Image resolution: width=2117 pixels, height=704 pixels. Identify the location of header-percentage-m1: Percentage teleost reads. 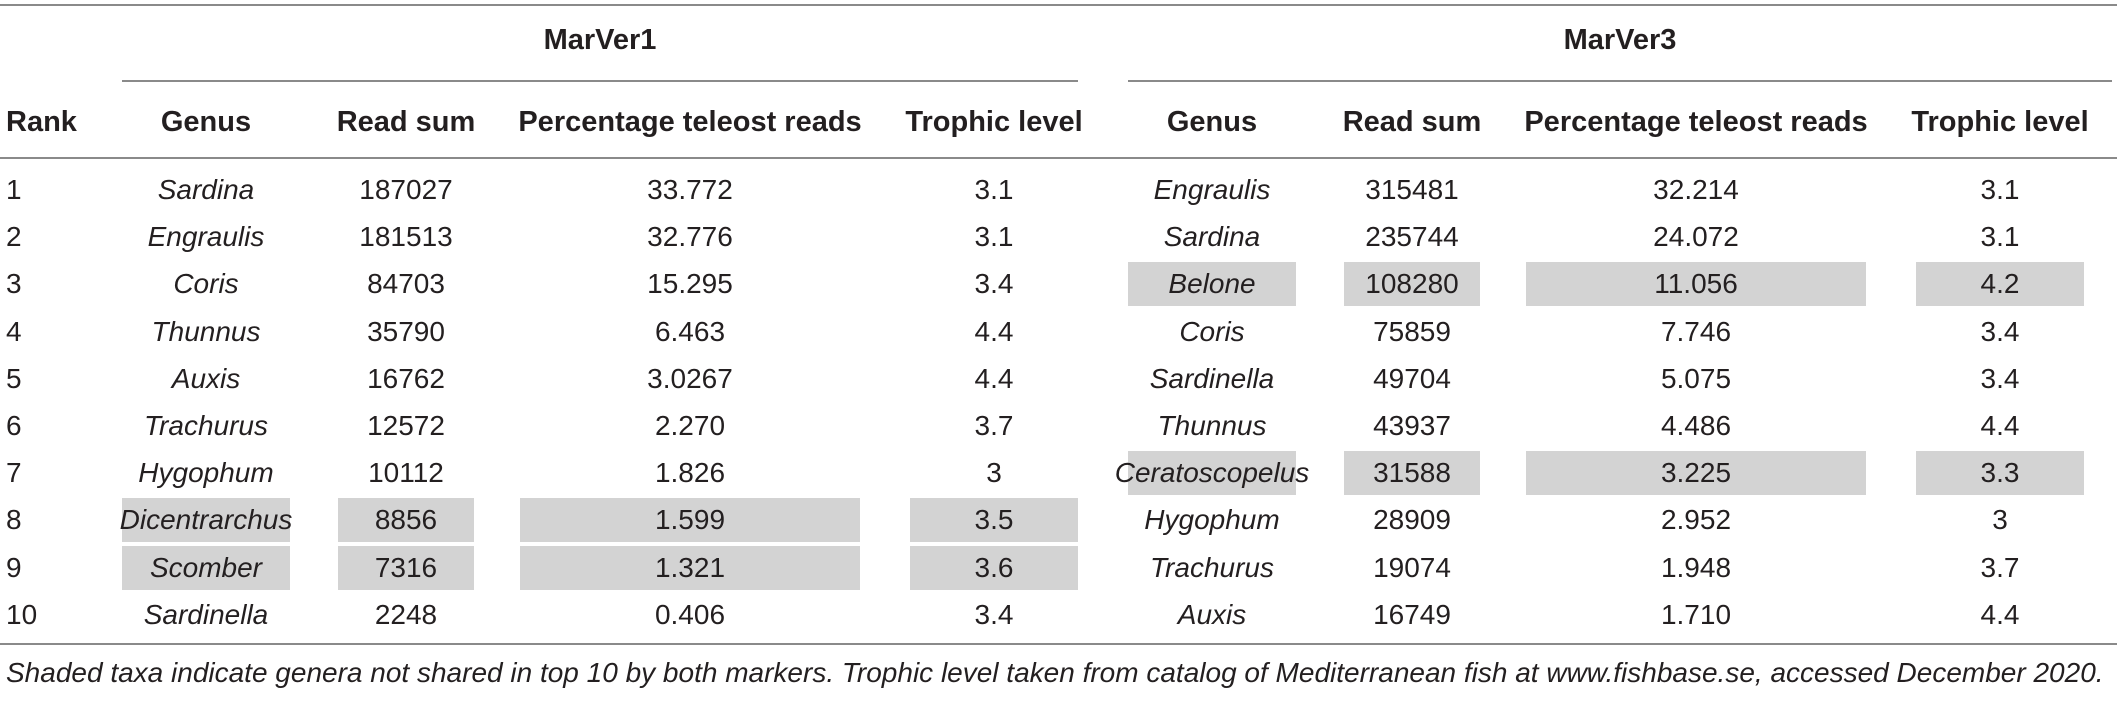
(690, 121).